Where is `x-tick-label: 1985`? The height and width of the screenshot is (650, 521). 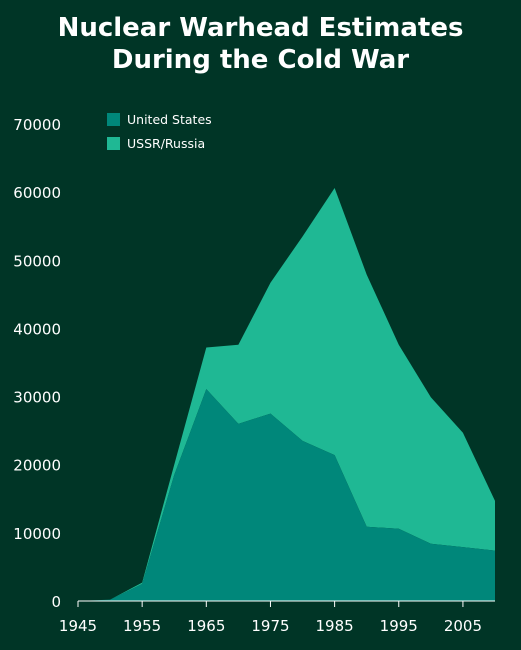 x-tick-label: 1985 is located at coordinates (335, 626).